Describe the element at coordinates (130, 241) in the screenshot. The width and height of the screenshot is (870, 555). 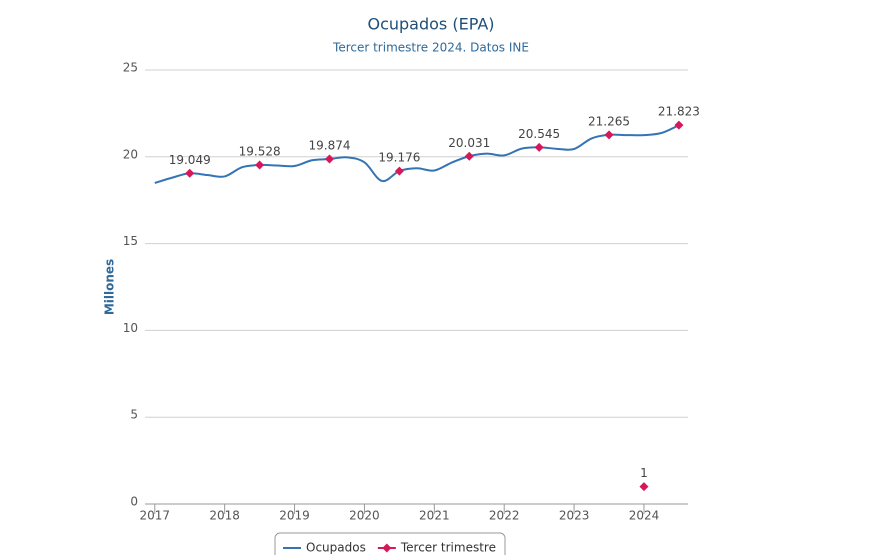
I see `y-tick-label: 15` at that location.